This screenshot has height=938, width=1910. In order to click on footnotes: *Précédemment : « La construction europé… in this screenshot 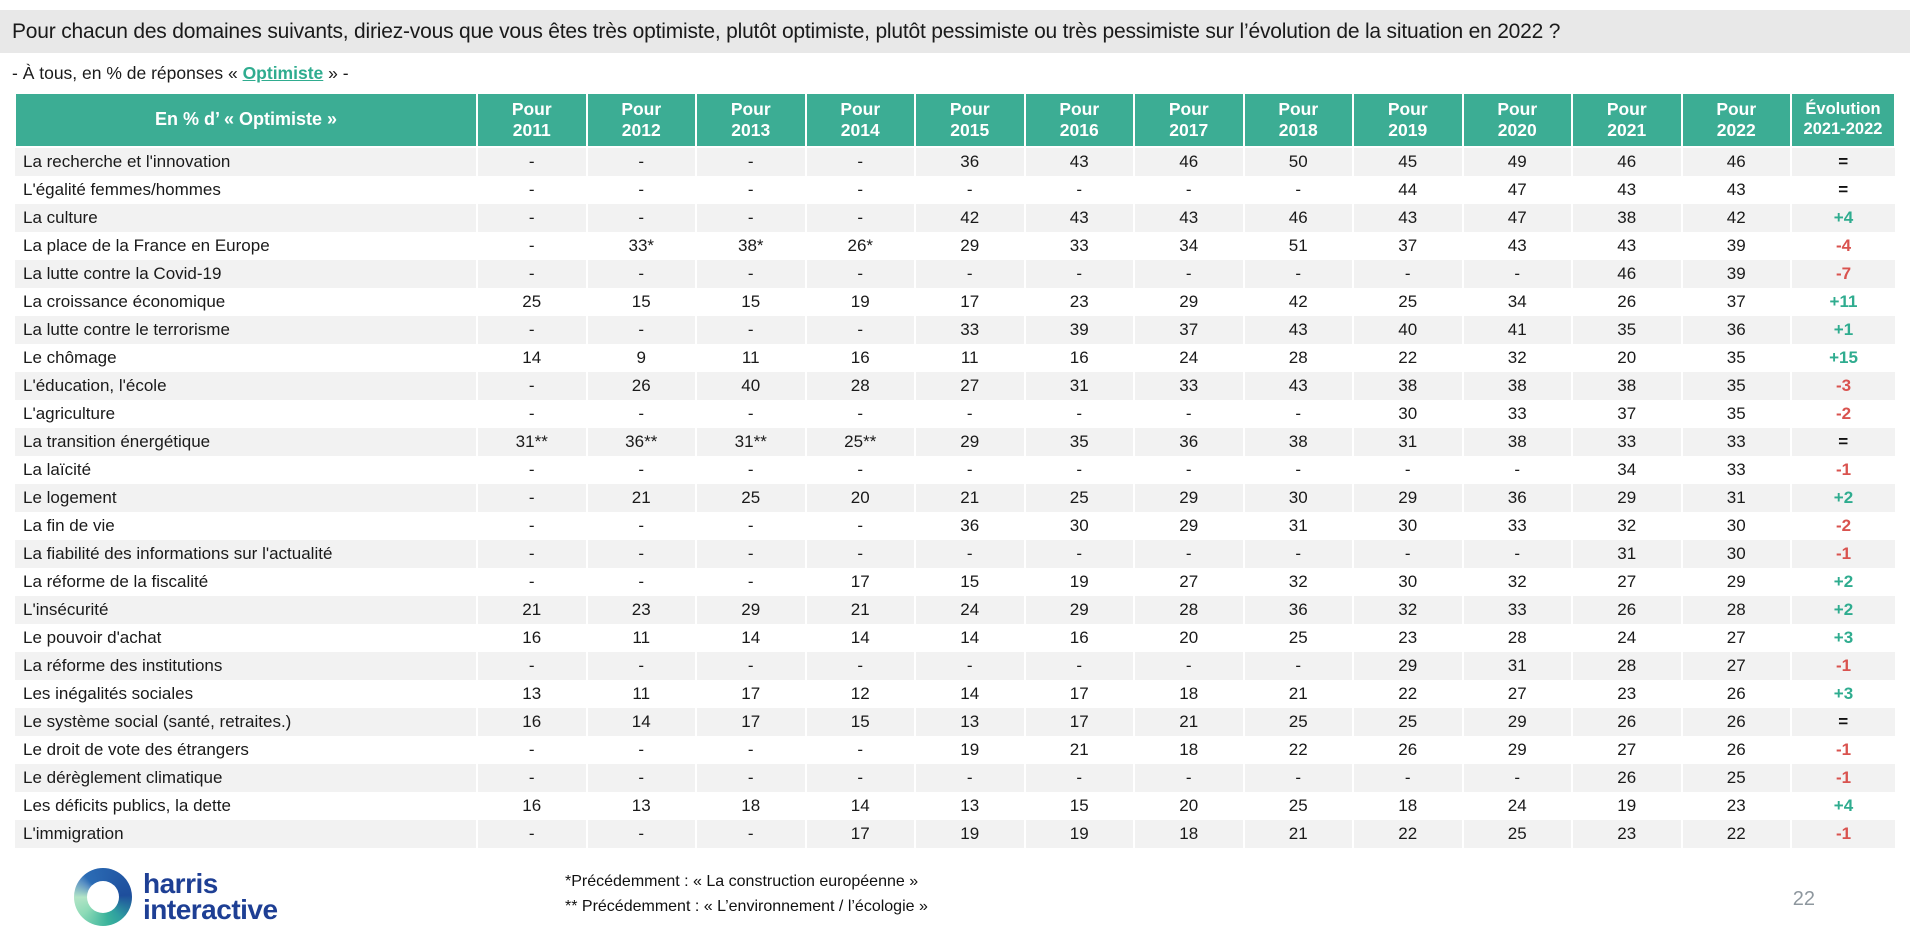, I will do `click(746, 895)`.